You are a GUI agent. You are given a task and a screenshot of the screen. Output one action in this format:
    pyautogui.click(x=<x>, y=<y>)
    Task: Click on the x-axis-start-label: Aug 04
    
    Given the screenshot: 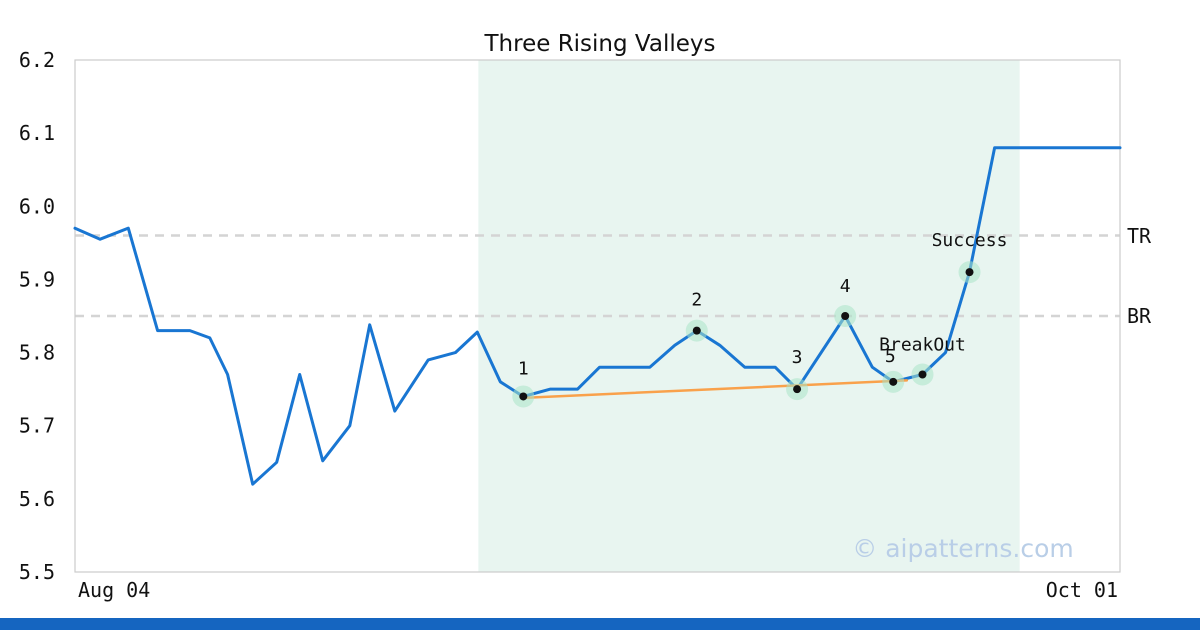 What is the action you would take?
    pyautogui.click(x=114, y=590)
    